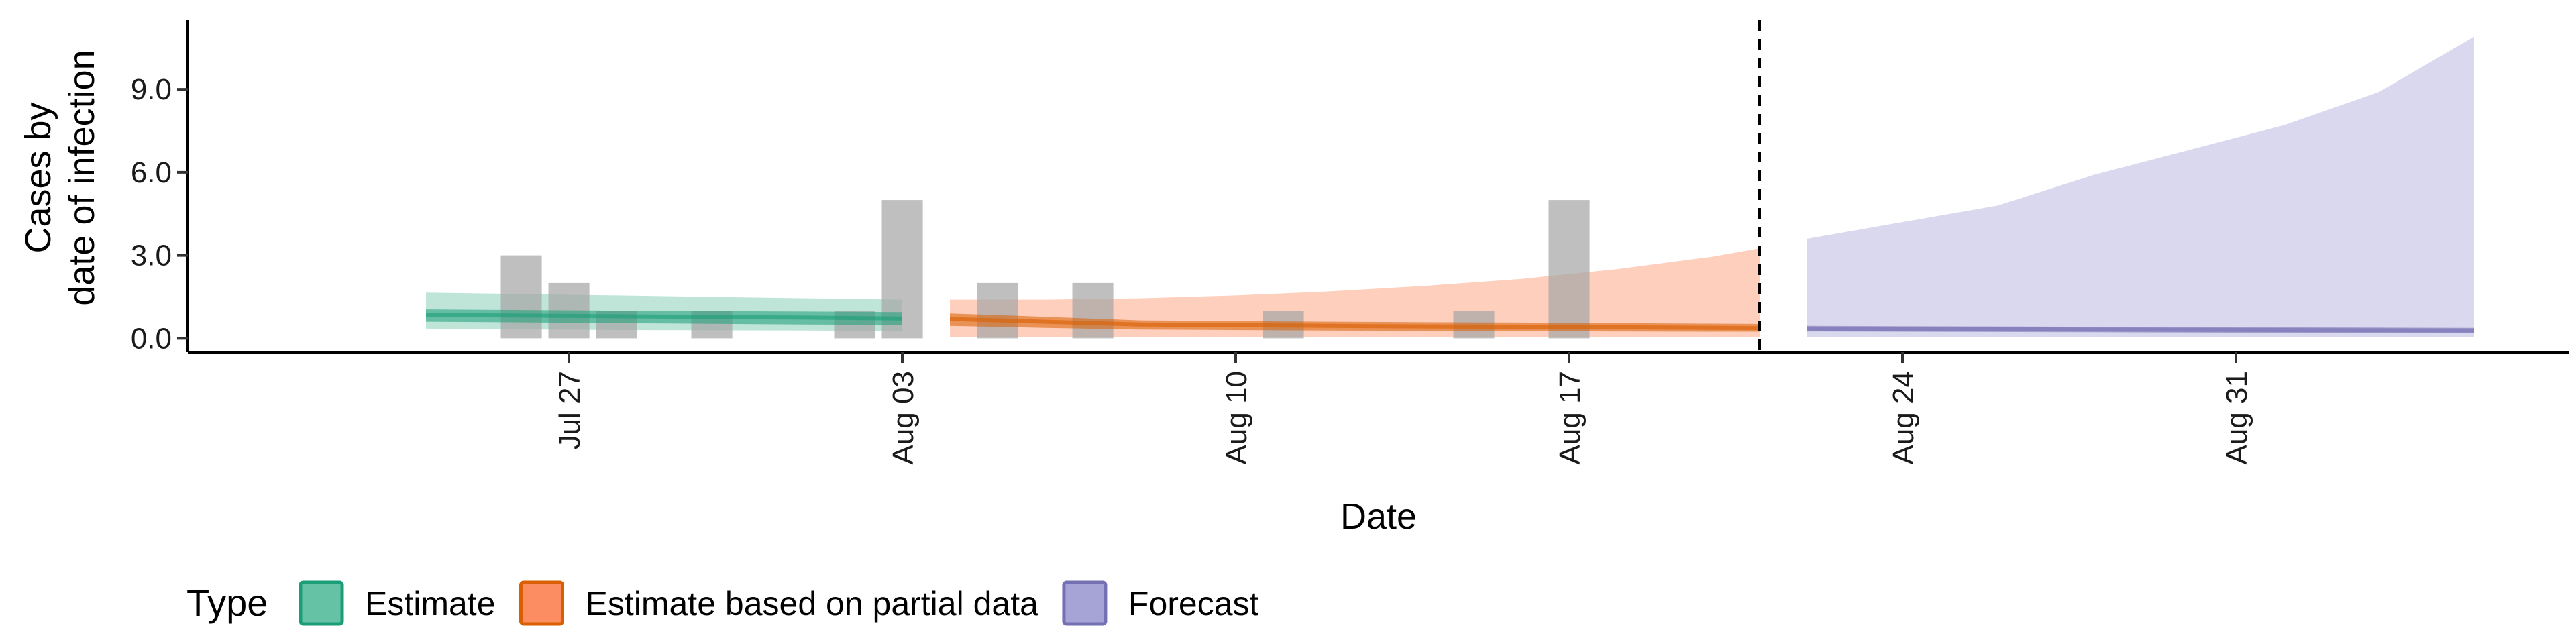  I want to click on y-axis-title-line-2: date of infection, so click(82, 177).